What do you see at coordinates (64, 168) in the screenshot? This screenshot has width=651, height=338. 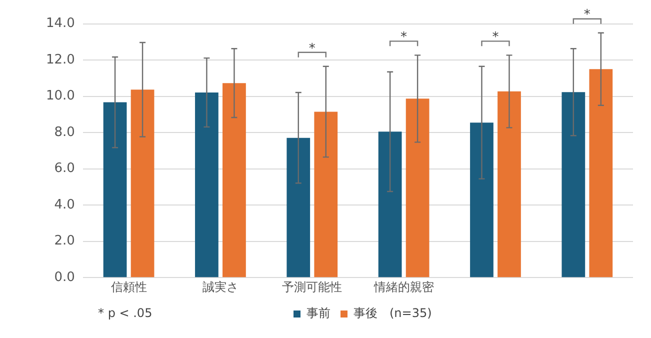 I see `y-tick-label: 6.0` at bounding box center [64, 168].